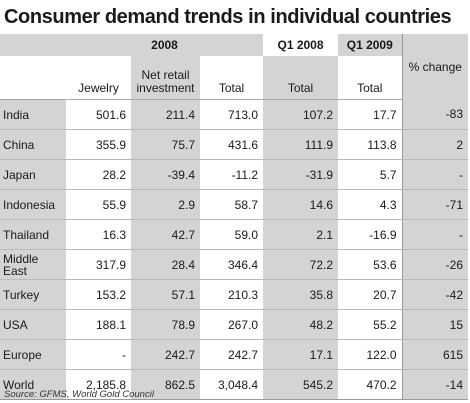  What do you see at coordinates (370, 114) in the screenshot?
I see `cell-q1-2009: 17.7` at bounding box center [370, 114].